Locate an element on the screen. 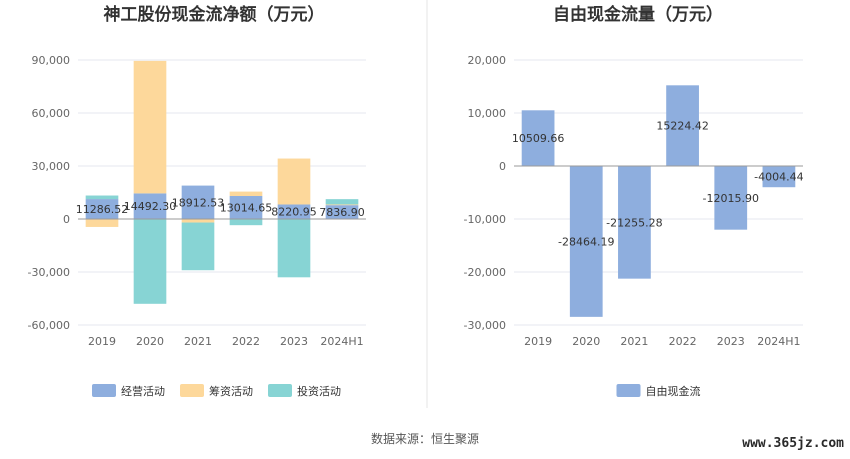 The height and width of the screenshot is (459, 850). data-label: 15224.42 is located at coordinates (682, 126).